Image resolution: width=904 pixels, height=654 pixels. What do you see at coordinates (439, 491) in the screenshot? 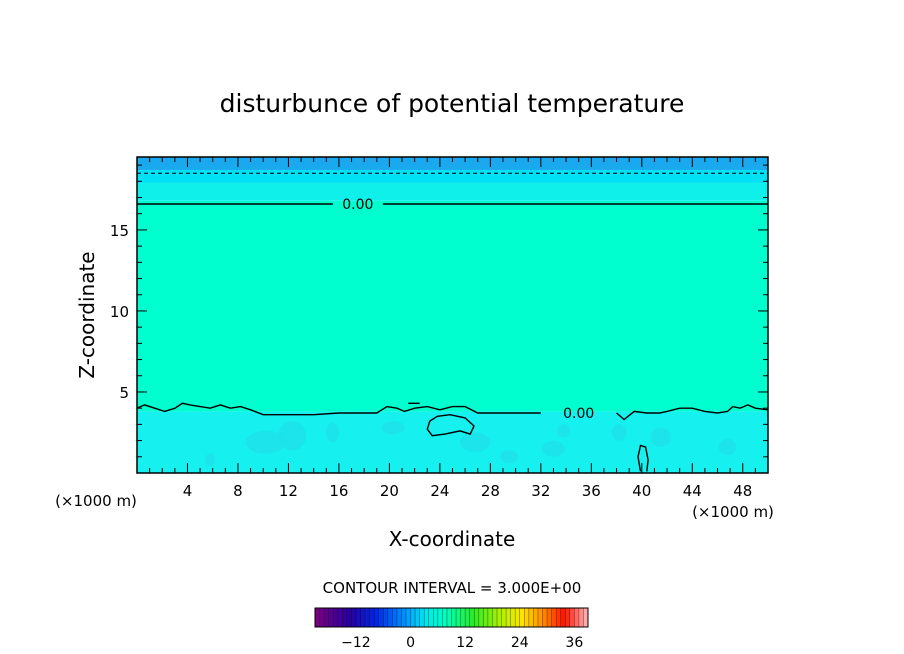
I see `x-tick-label: 24` at bounding box center [439, 491].